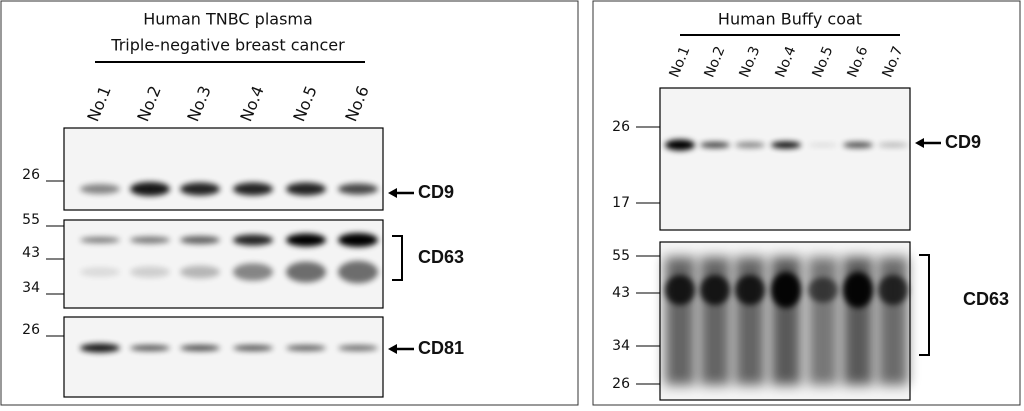  Describe the element at coordinates (823, 321) in the screenshot. I see `smear` at that location.